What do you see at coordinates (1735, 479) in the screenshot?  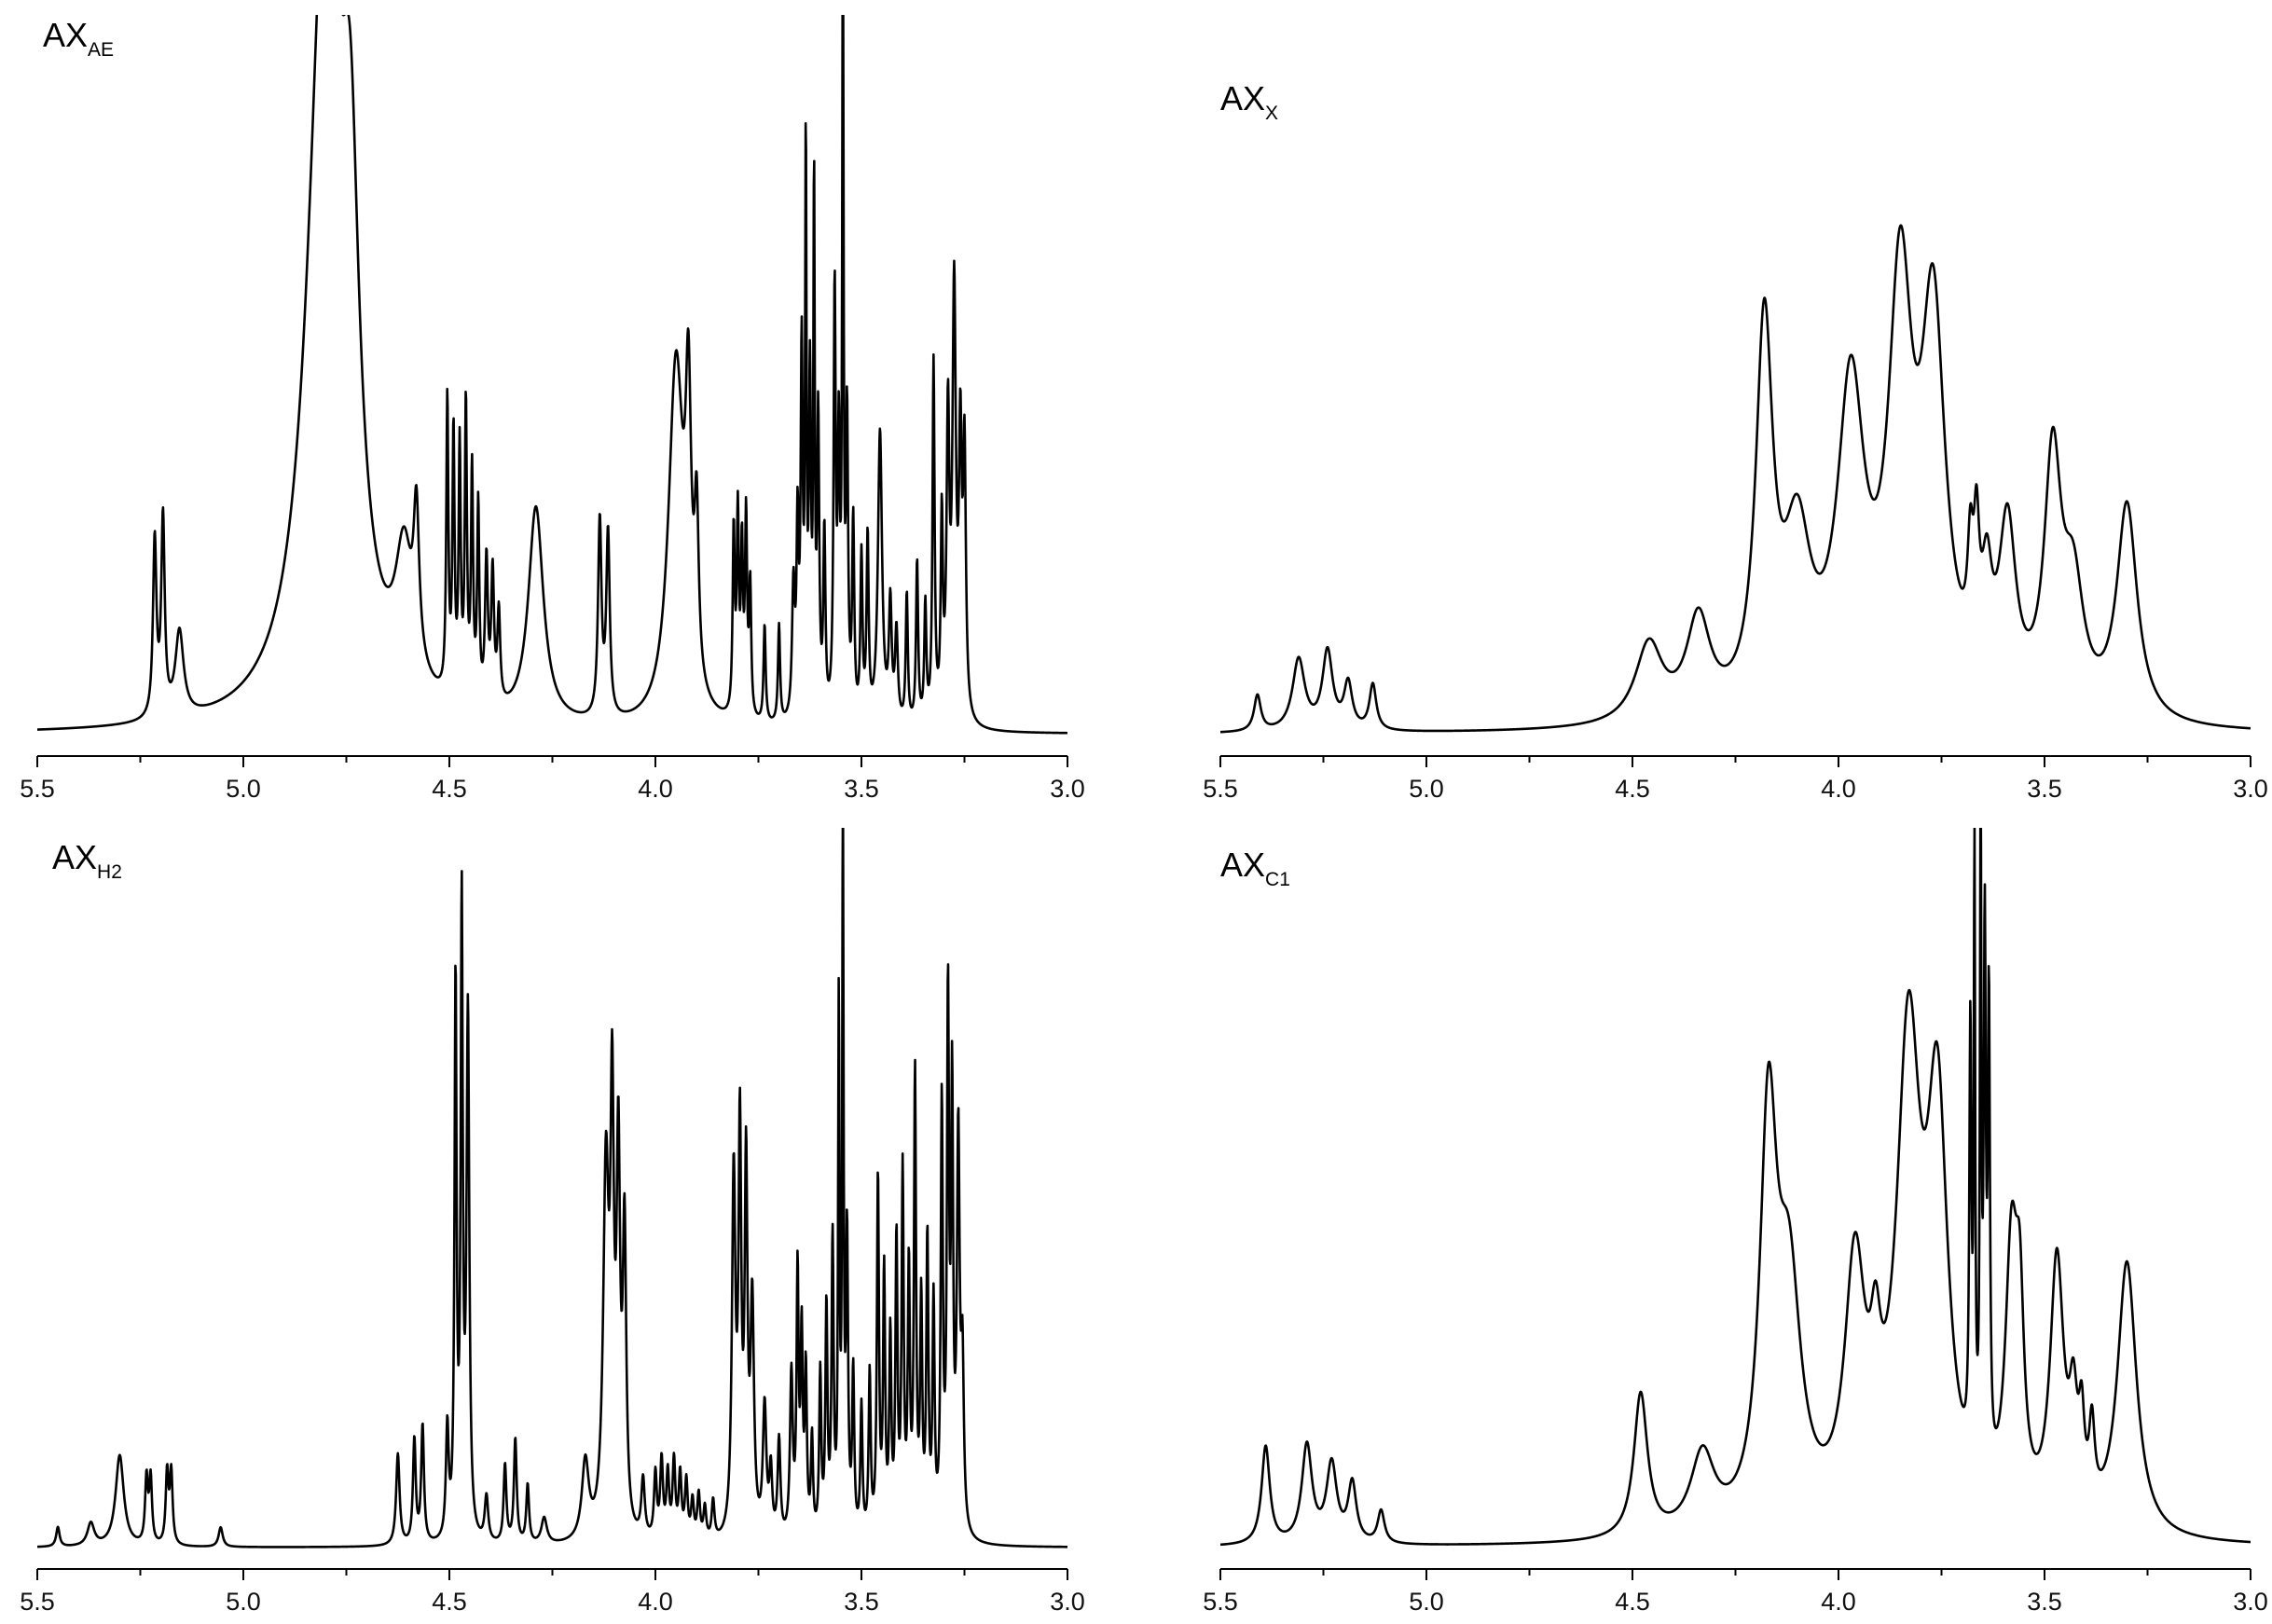 I see `spectrum-line` at bounding box center [1735, 479].